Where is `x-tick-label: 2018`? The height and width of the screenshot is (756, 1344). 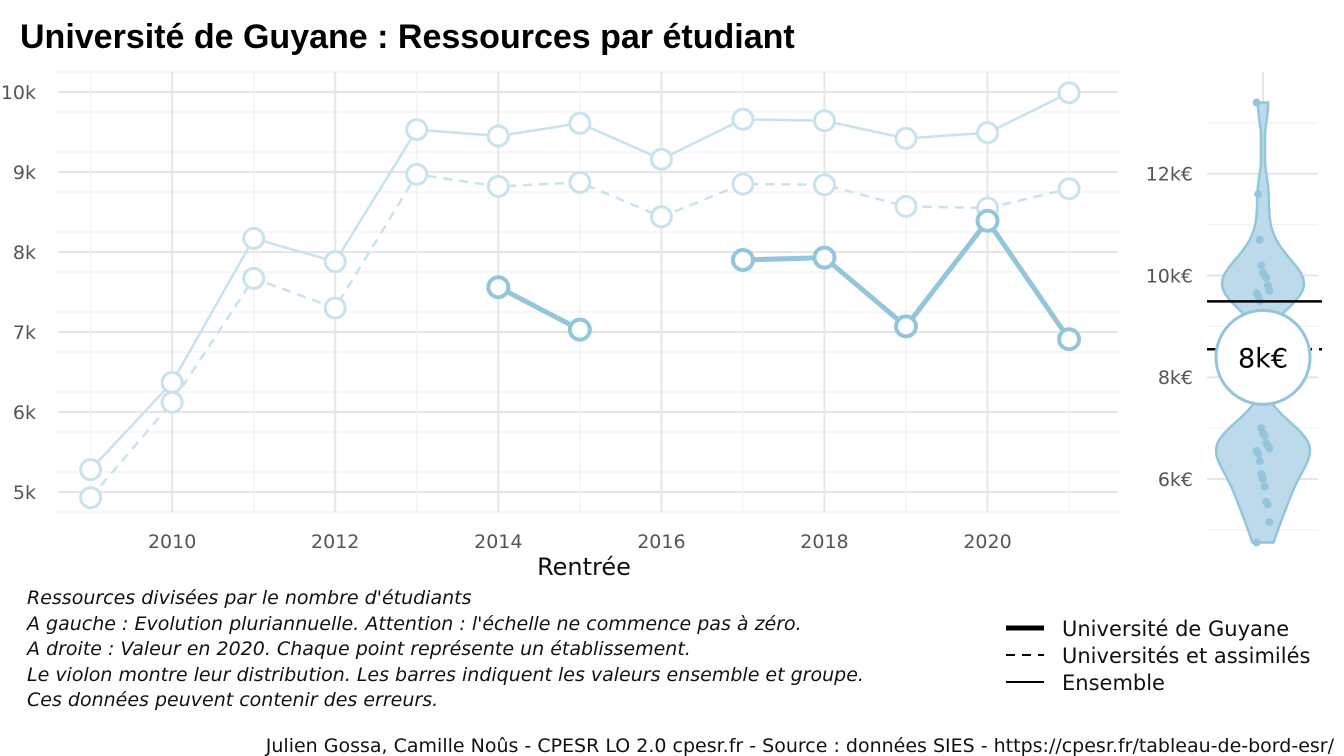 x-tick-label: 2018 is located at coordinates (824, 542).